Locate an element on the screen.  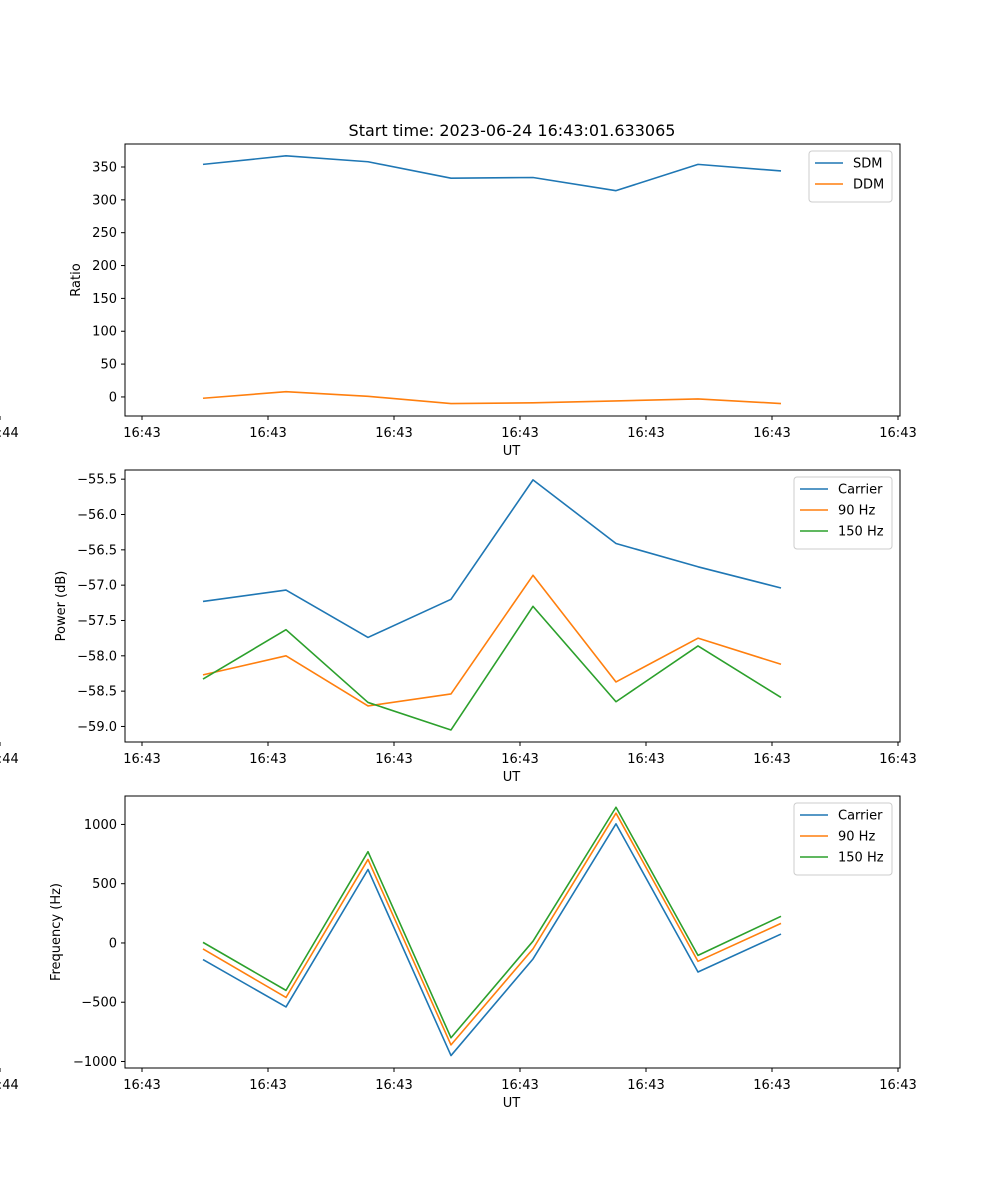
chart-title: Start time: 2023-06-24 16:43:01.633065 is located at coordinates (512, 130).